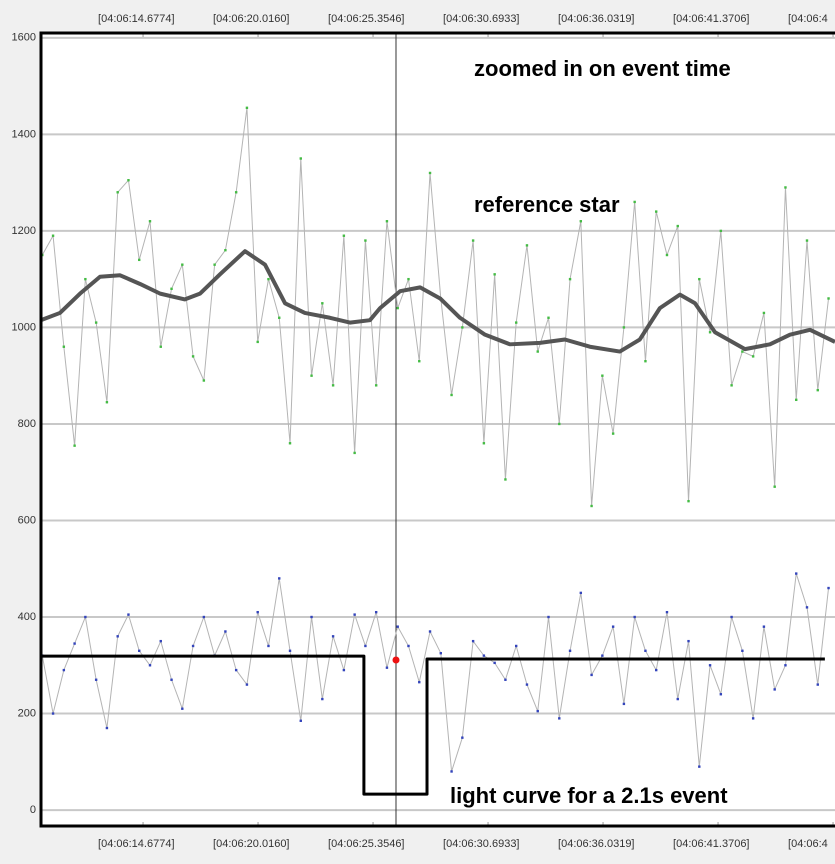 This screenshot has width=835, height=864. Describe the element at coordinates (33, 810) in the screenshot. I see `y-tick-label: 0` at that location.